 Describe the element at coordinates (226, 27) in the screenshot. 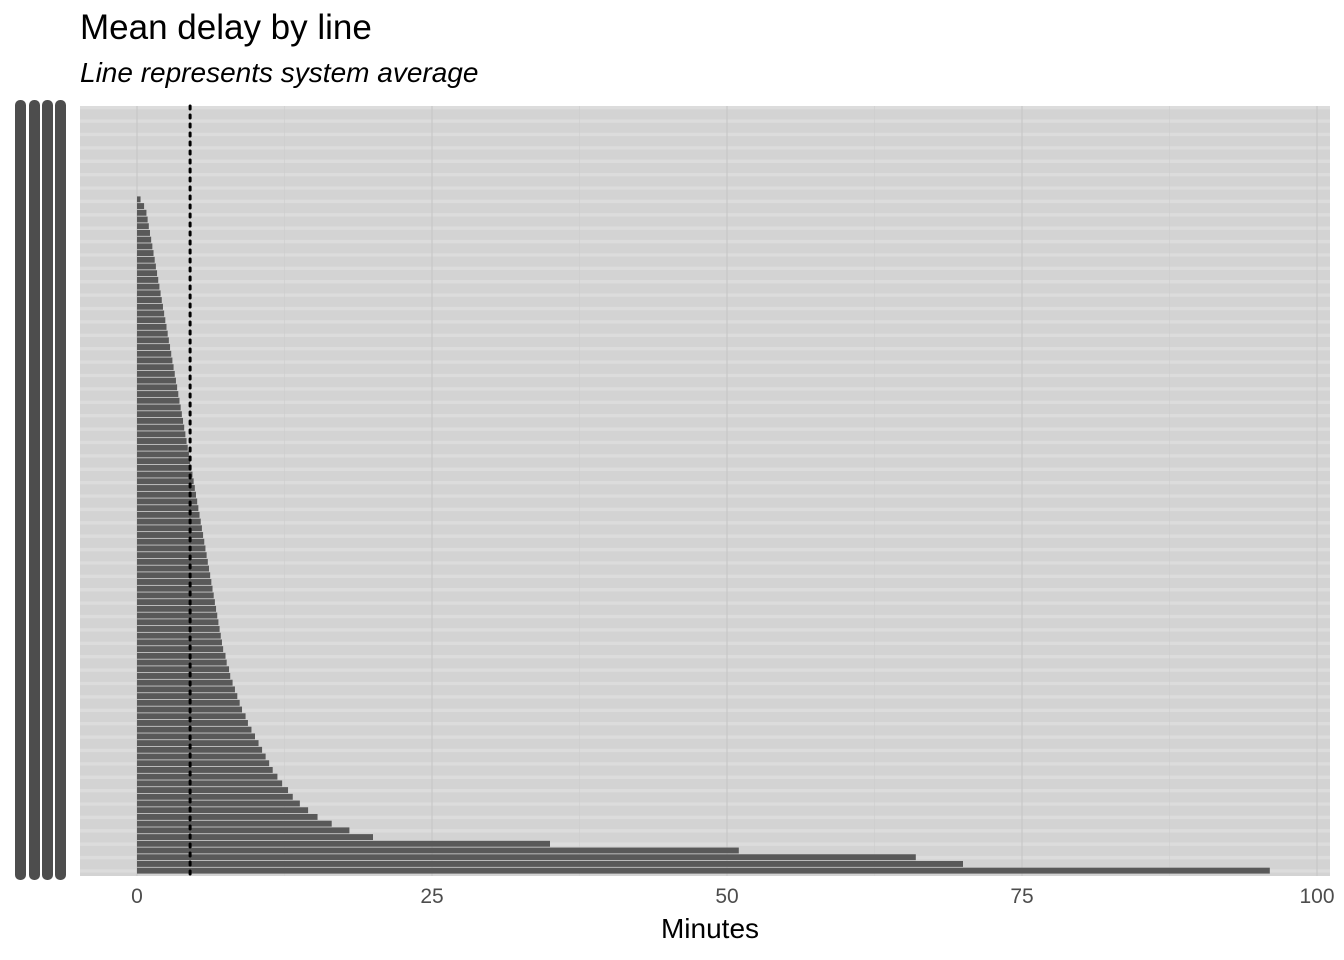

I see `chart-title: Mean delay by line` at that location.